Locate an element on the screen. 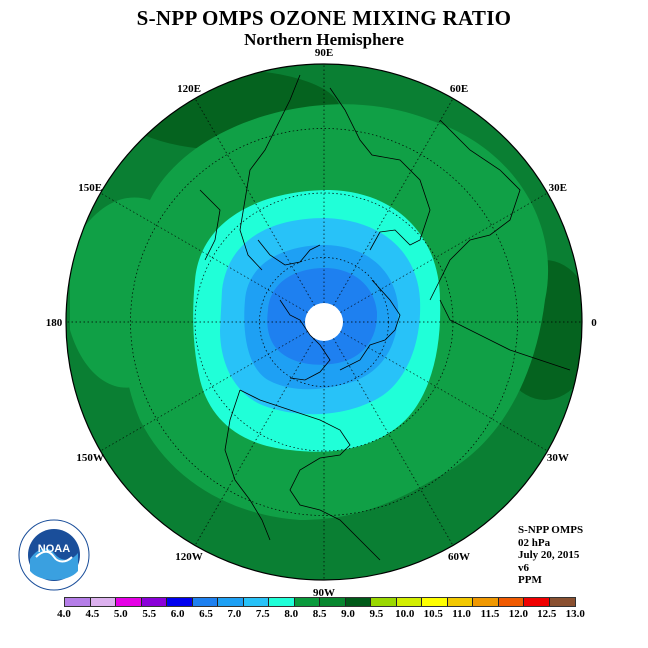 The image size is (648, 648). longitude-label: 180 is located at coordinates (54, 323).